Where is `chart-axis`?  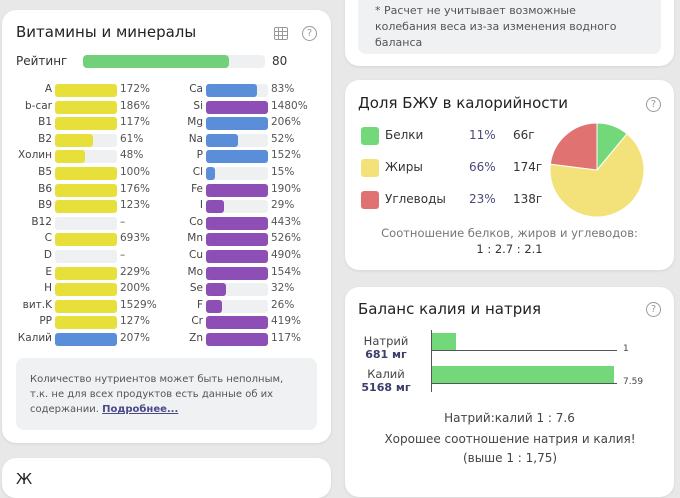 chart-axis is located at coordinates (431, 361).